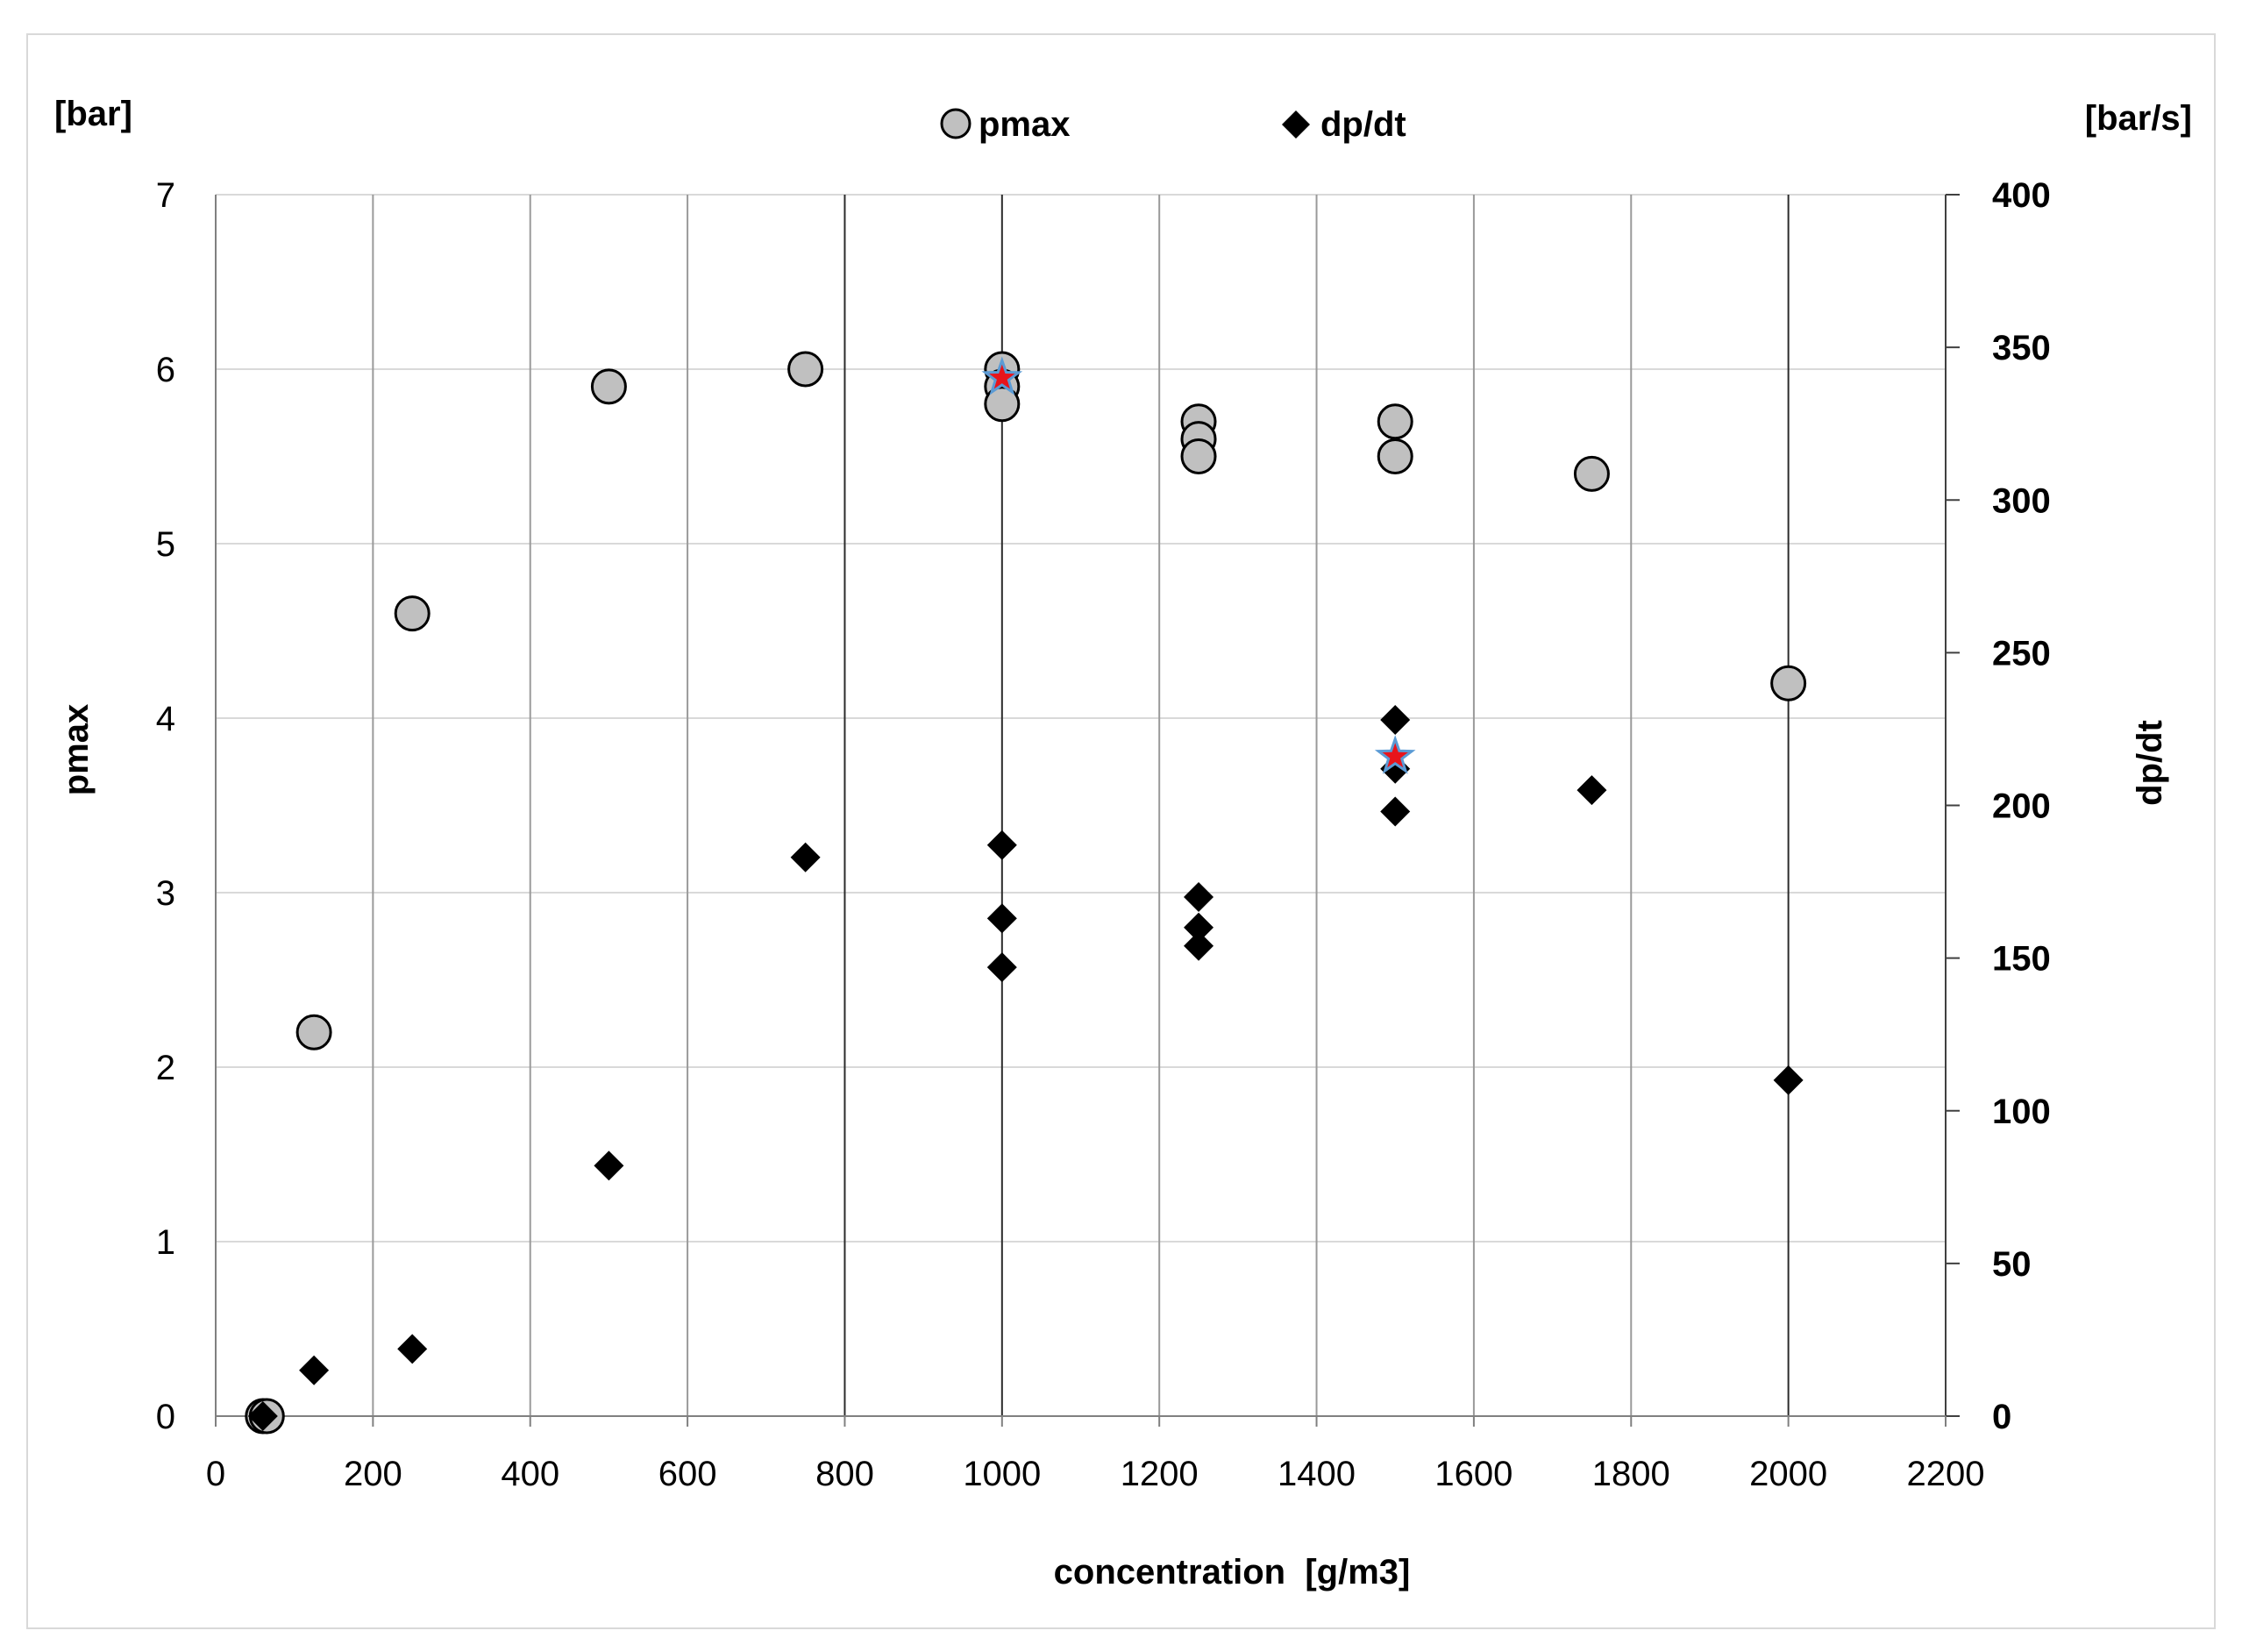 The height and width of the screenshot is (1652, 2242). What do you see at coordinates (1025, 124) in the screenshot?
I see `legend-pmax-label: pmax` at bounding box center [1025, 124].